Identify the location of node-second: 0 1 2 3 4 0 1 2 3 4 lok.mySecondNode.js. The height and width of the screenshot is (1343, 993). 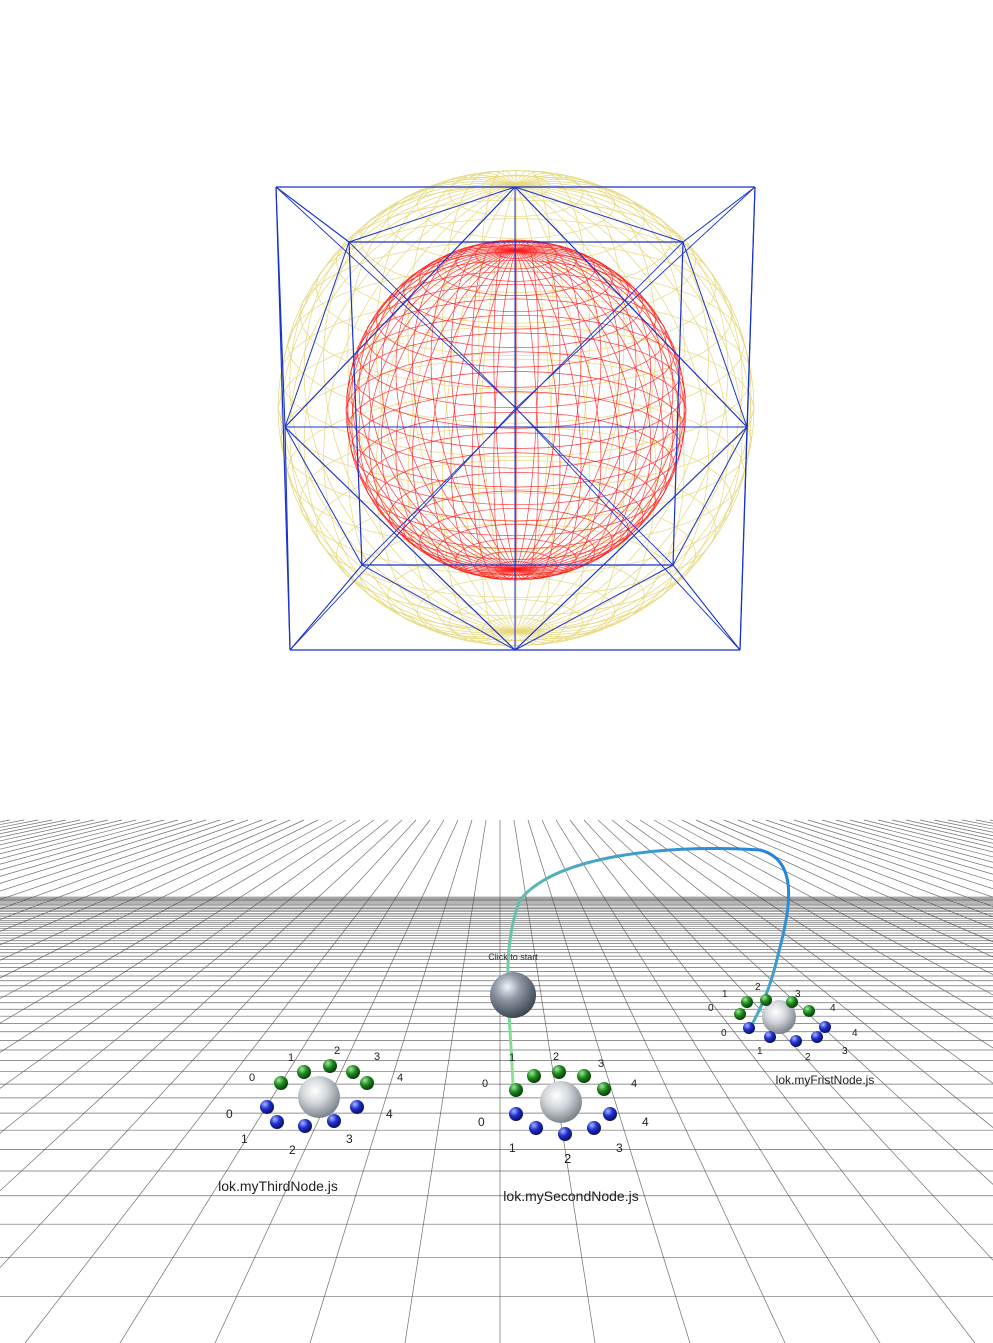
(563, 1127).